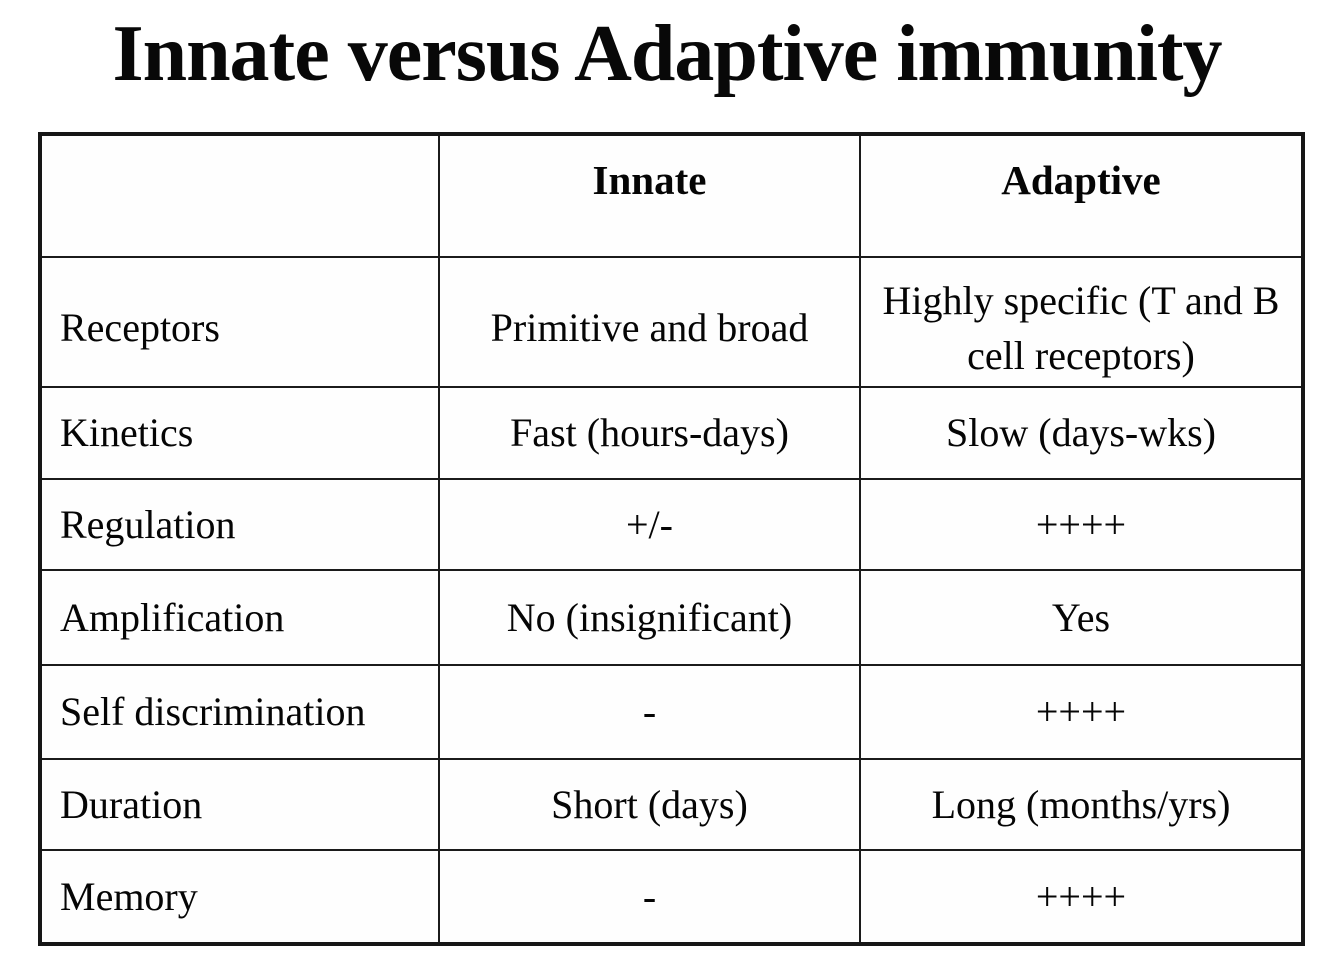 This screenshot has height=959, width=1334. What do you see at coordinates (1081, 195) in the screenshot?
I see `header-cell-adaptive: Adaptive` at bounding box center [1081, 195].